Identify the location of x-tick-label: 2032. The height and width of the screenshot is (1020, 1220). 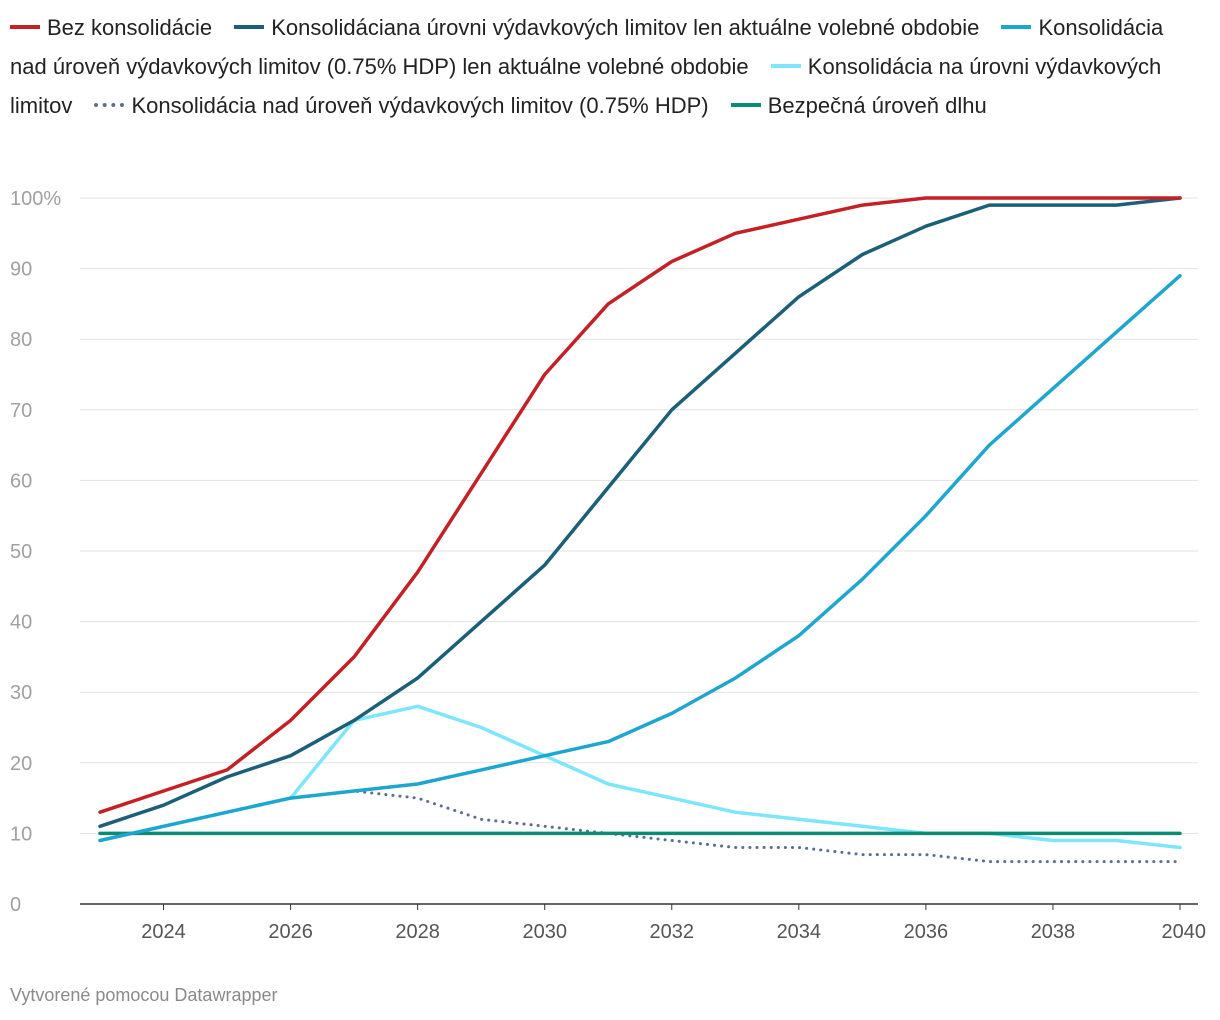
(672, 932).